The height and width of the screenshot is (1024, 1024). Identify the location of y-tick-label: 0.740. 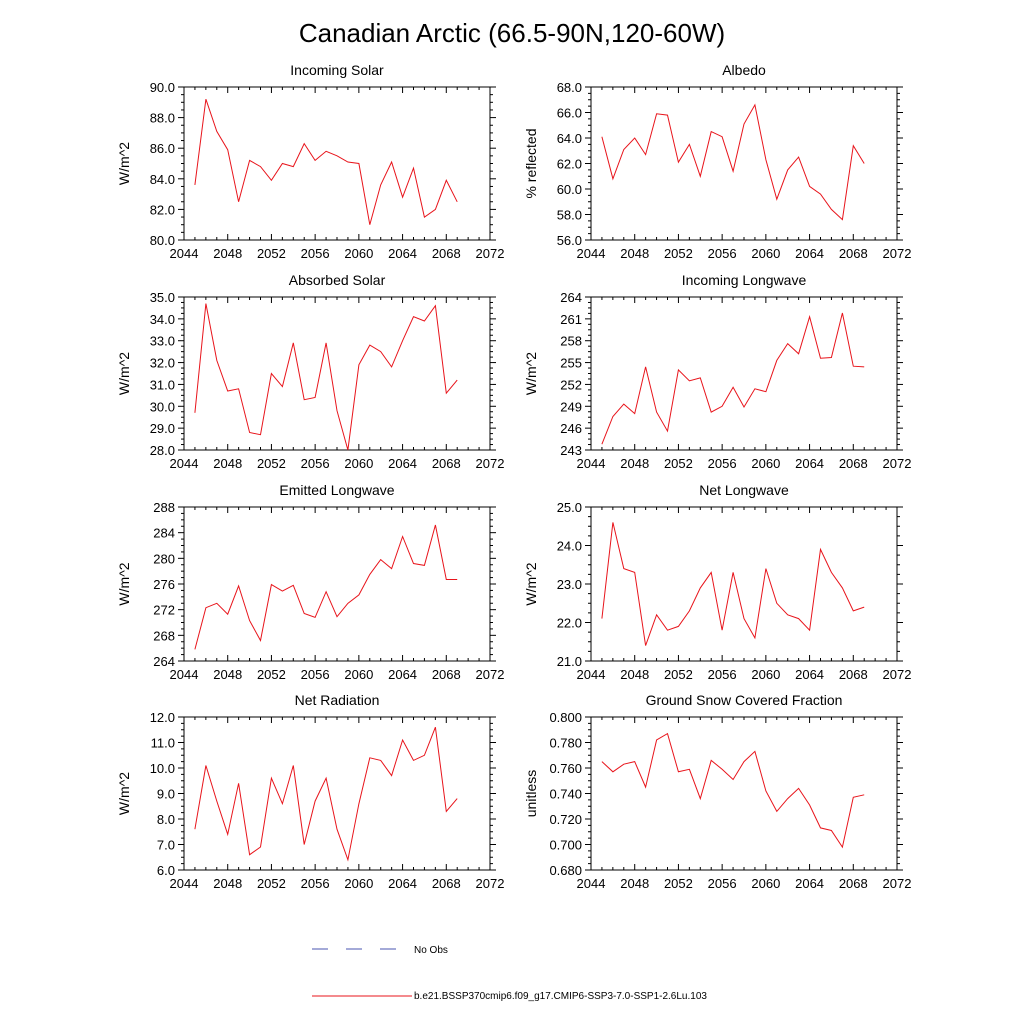
(565, 794).